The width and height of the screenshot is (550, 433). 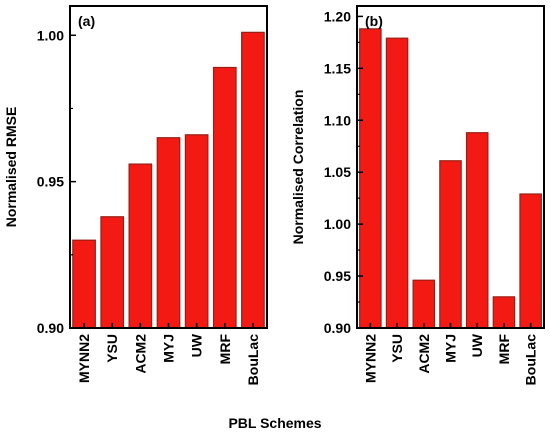 What do you see at coordinates (168, 233) in the screenshot?
I see `bar-a-myj` at bounding box center [168, 233].